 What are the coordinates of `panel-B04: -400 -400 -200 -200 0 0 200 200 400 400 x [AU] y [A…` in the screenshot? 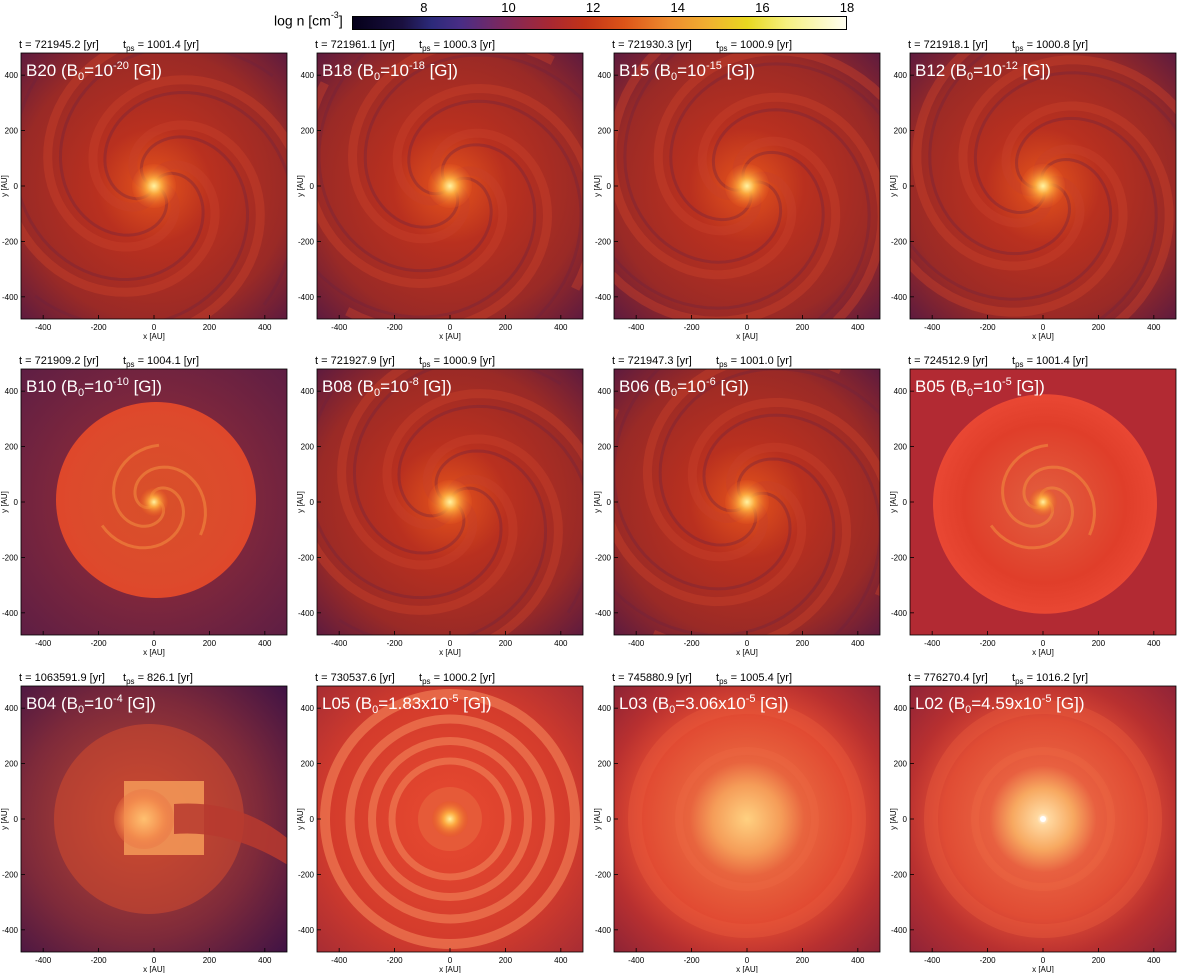 It's located at (144, 822).